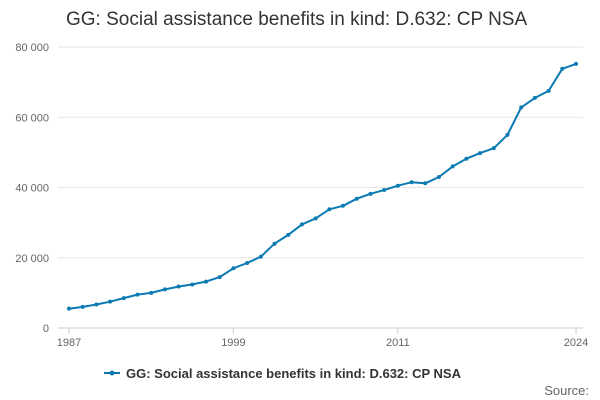 The width and height of the screenshot is (600, 400). Describe the element at coordinates (566, 390) in the screenshot. I see `source-label: Source:` at that location.